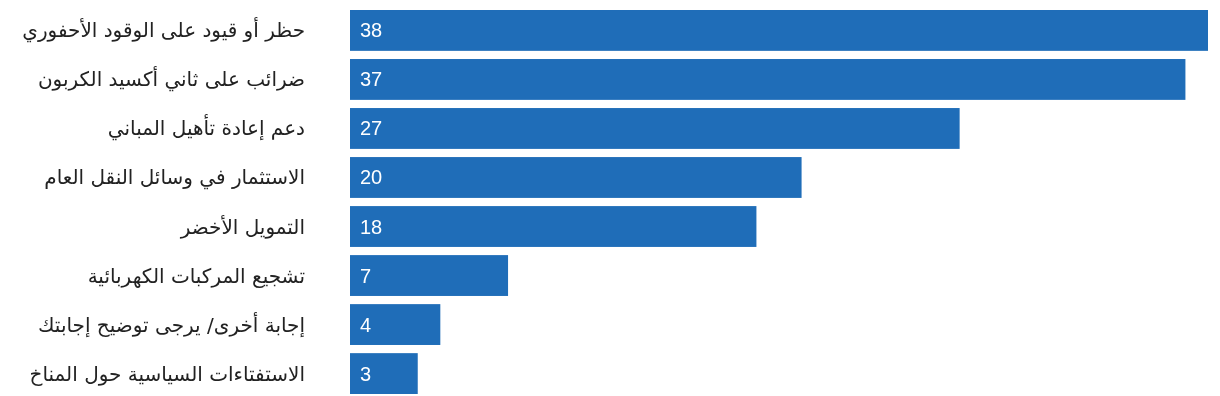  Describe the element at coordinates (366, 275) in the screenshot. I see `data-label: 7` at that location.